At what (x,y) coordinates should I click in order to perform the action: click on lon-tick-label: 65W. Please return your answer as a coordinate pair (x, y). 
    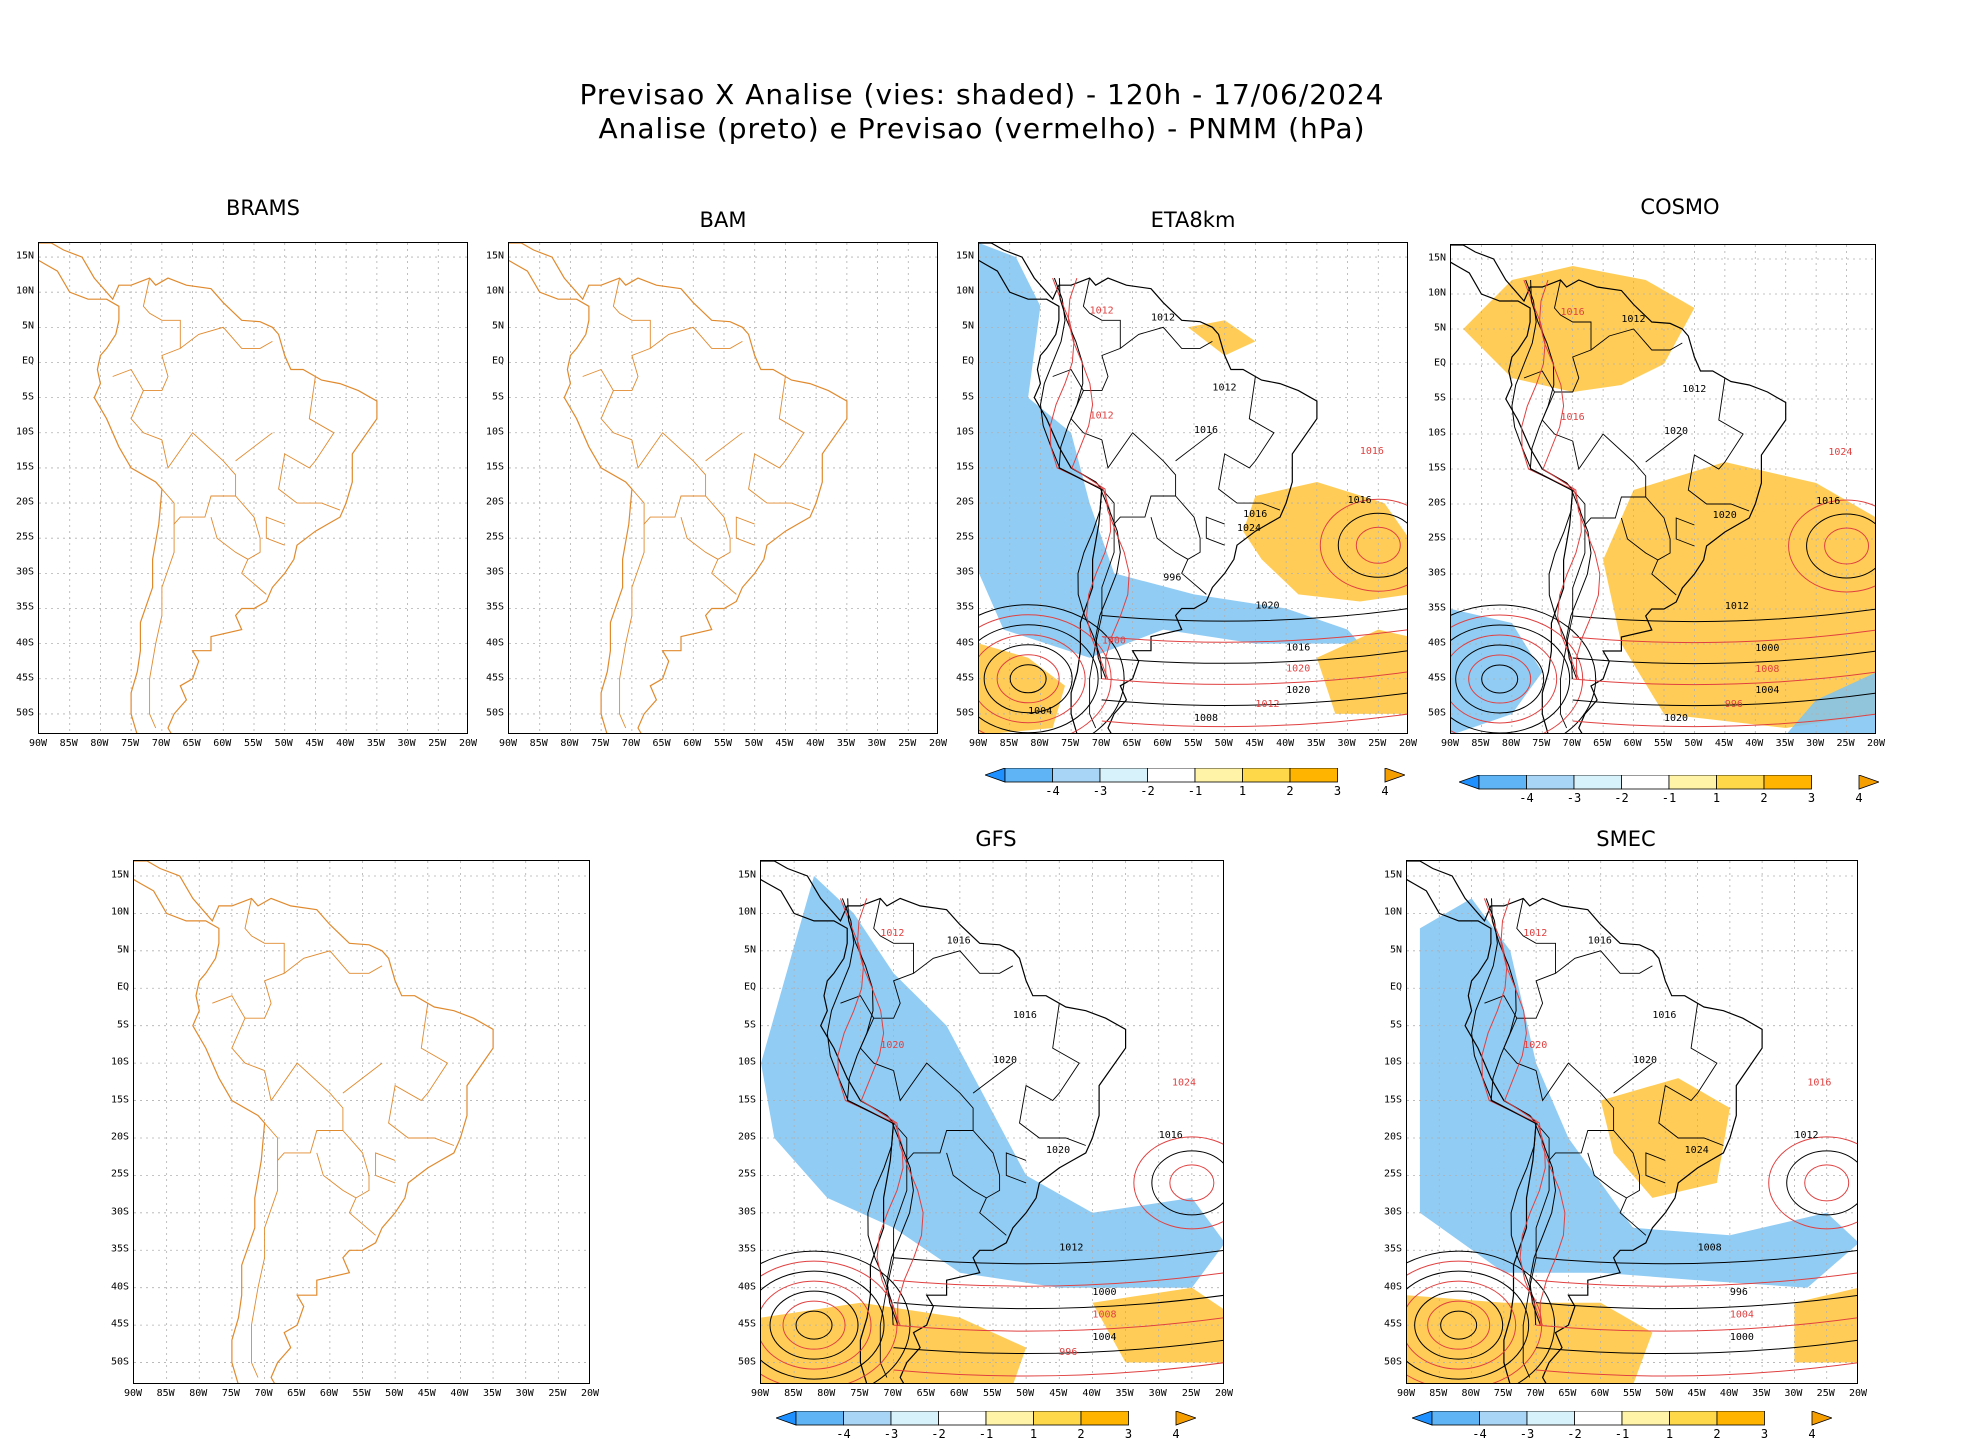
    Looking at the image, I should click on (191, 743).